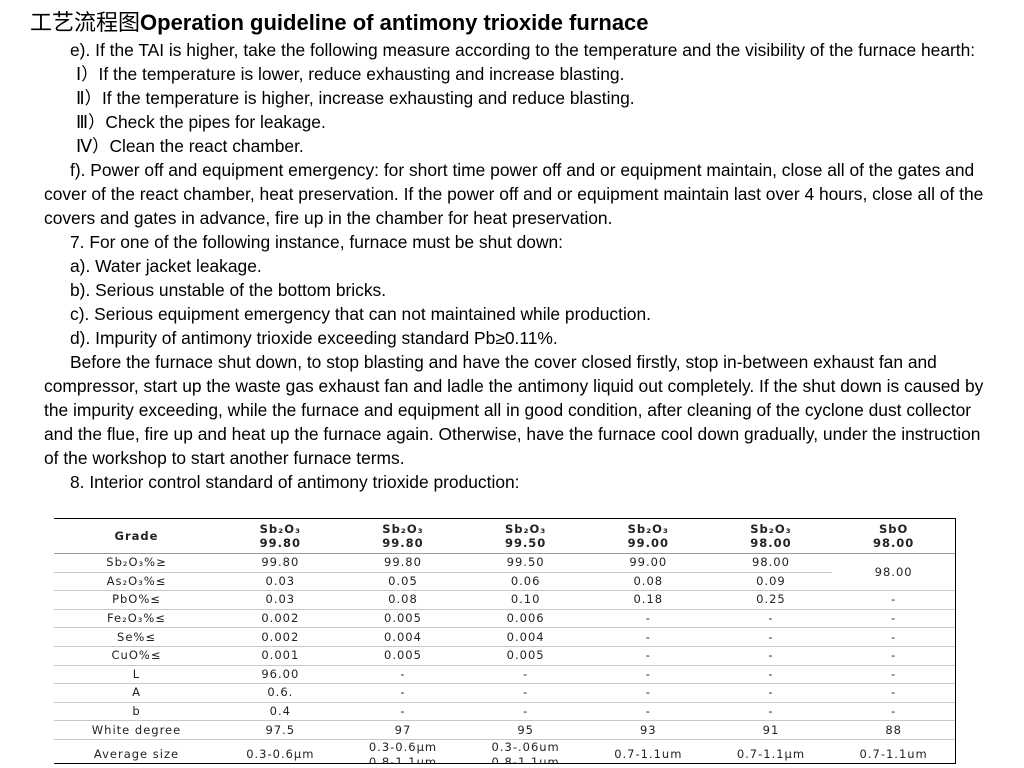  I want to click on table-cell: 93, so click(648, 730).